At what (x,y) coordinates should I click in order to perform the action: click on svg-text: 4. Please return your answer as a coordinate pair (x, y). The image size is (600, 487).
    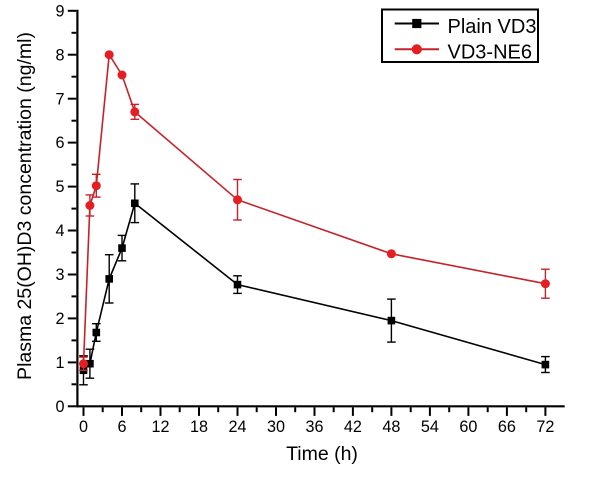
    Looking at the image, I should click on (59, 231).